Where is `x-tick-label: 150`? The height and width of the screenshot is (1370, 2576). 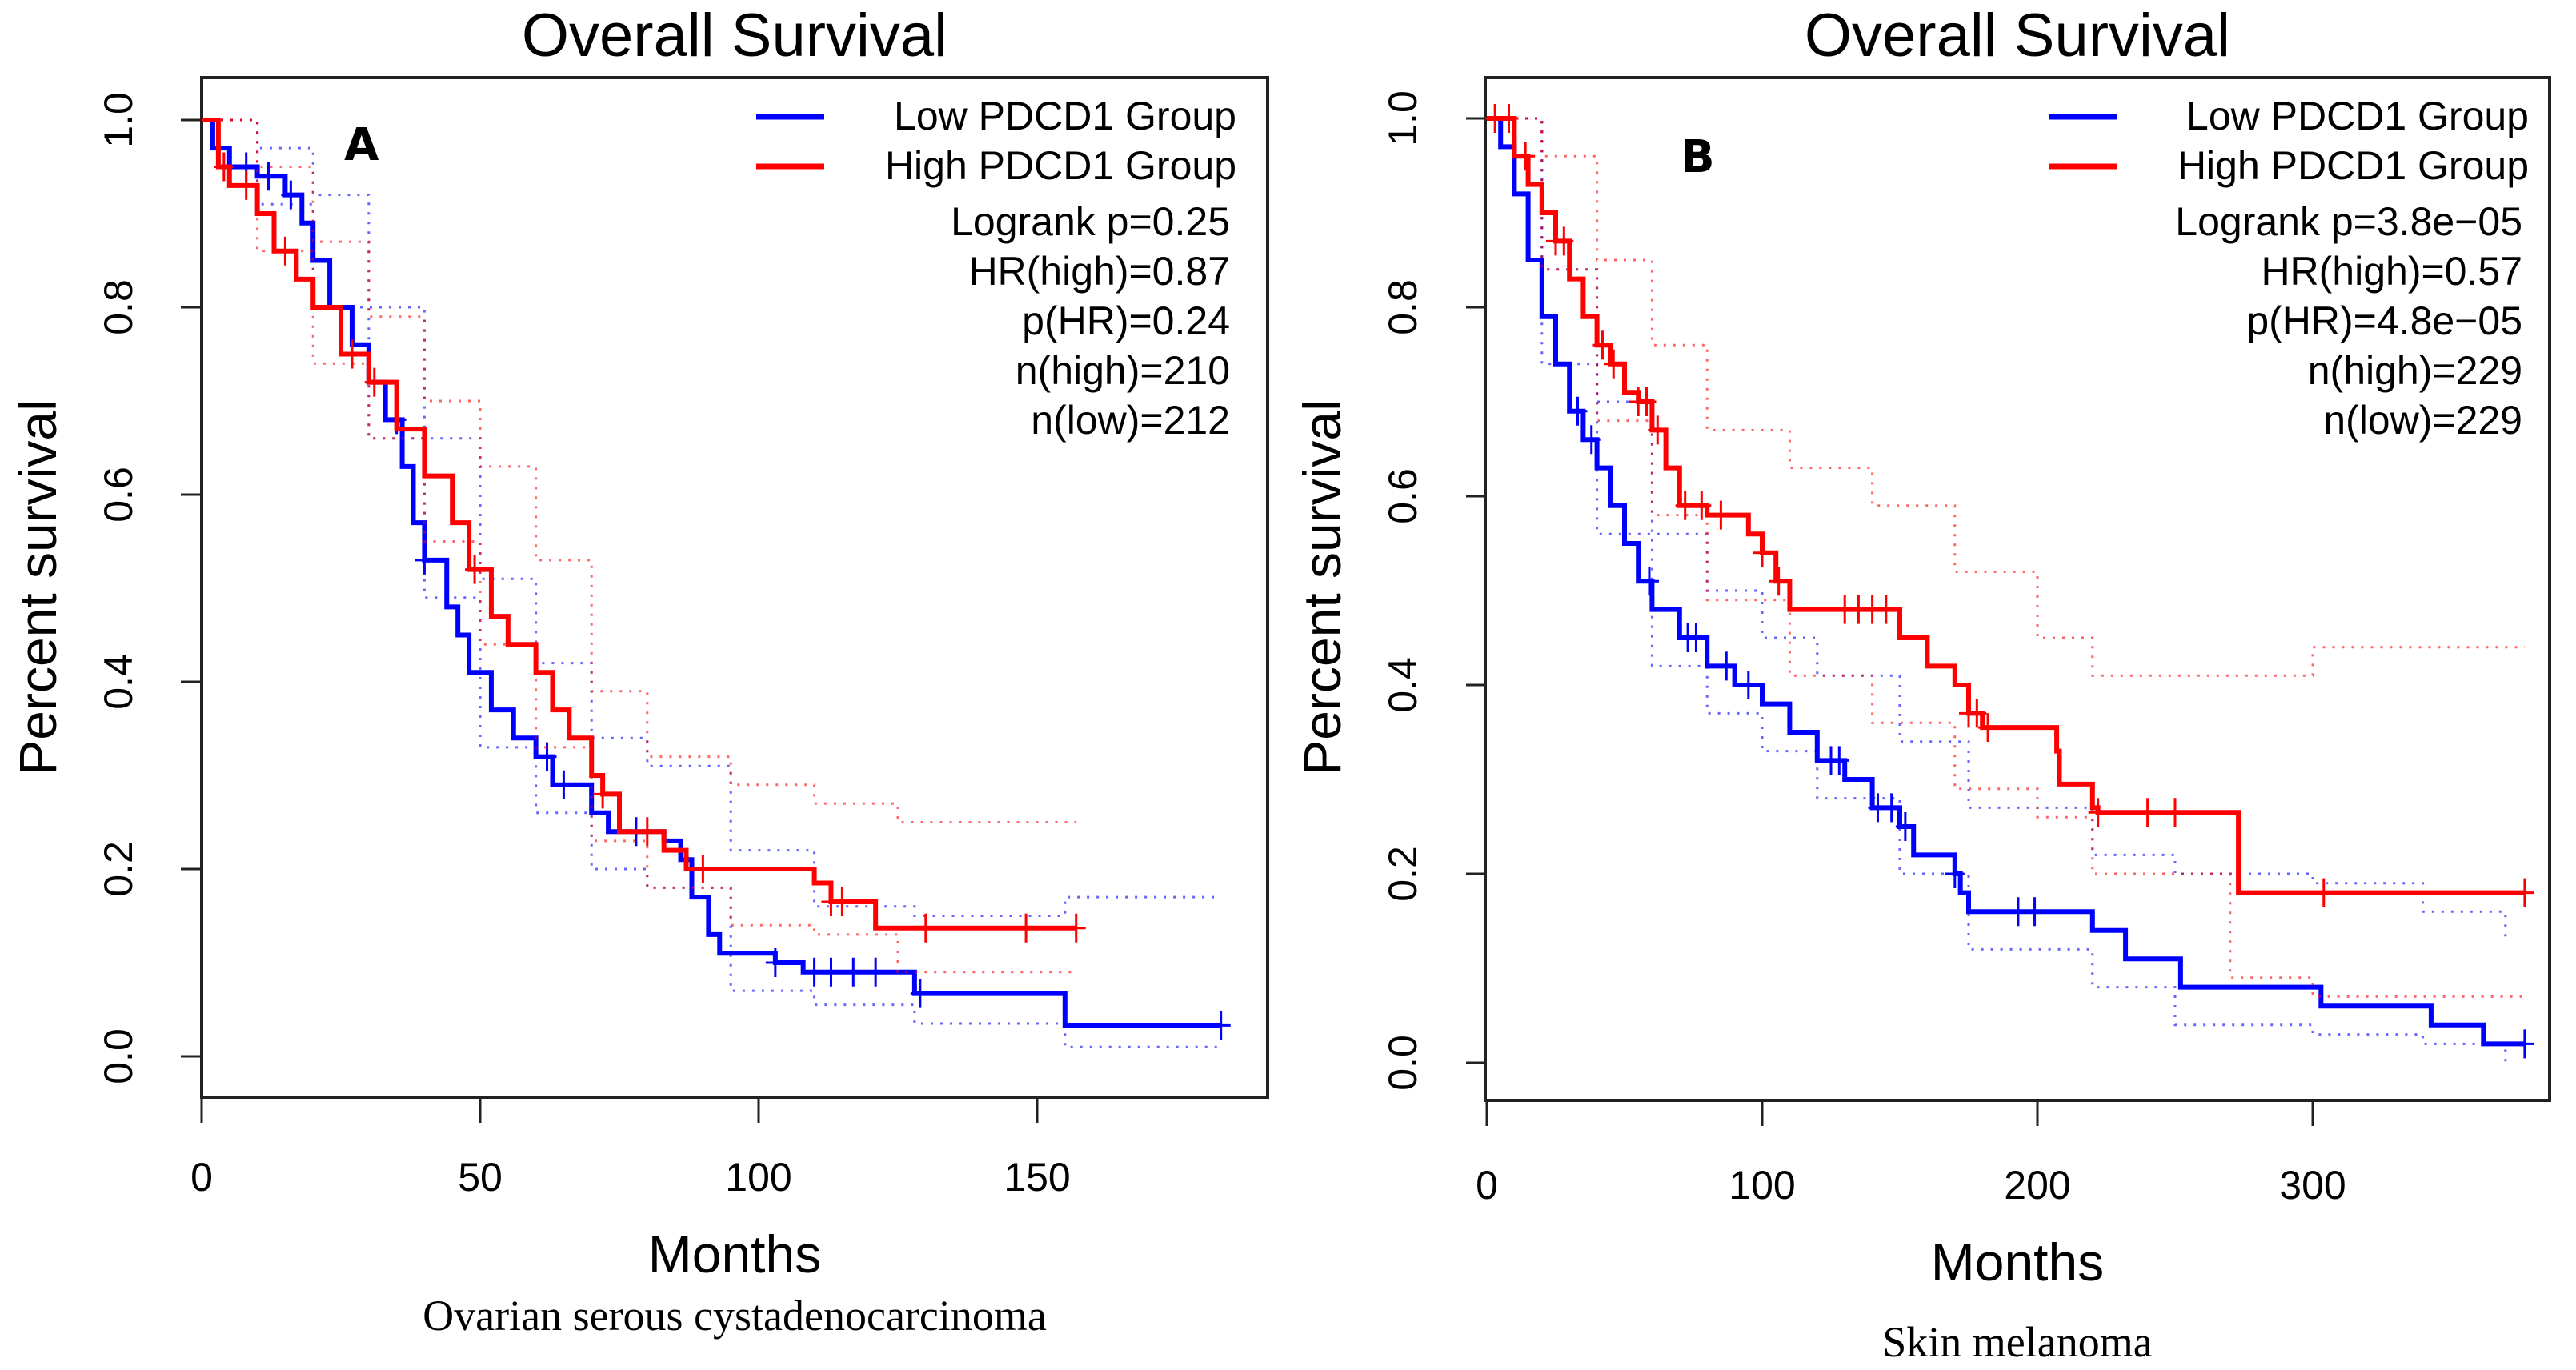
x-tick-label: 150 is located at coordinates (1037, 1177).